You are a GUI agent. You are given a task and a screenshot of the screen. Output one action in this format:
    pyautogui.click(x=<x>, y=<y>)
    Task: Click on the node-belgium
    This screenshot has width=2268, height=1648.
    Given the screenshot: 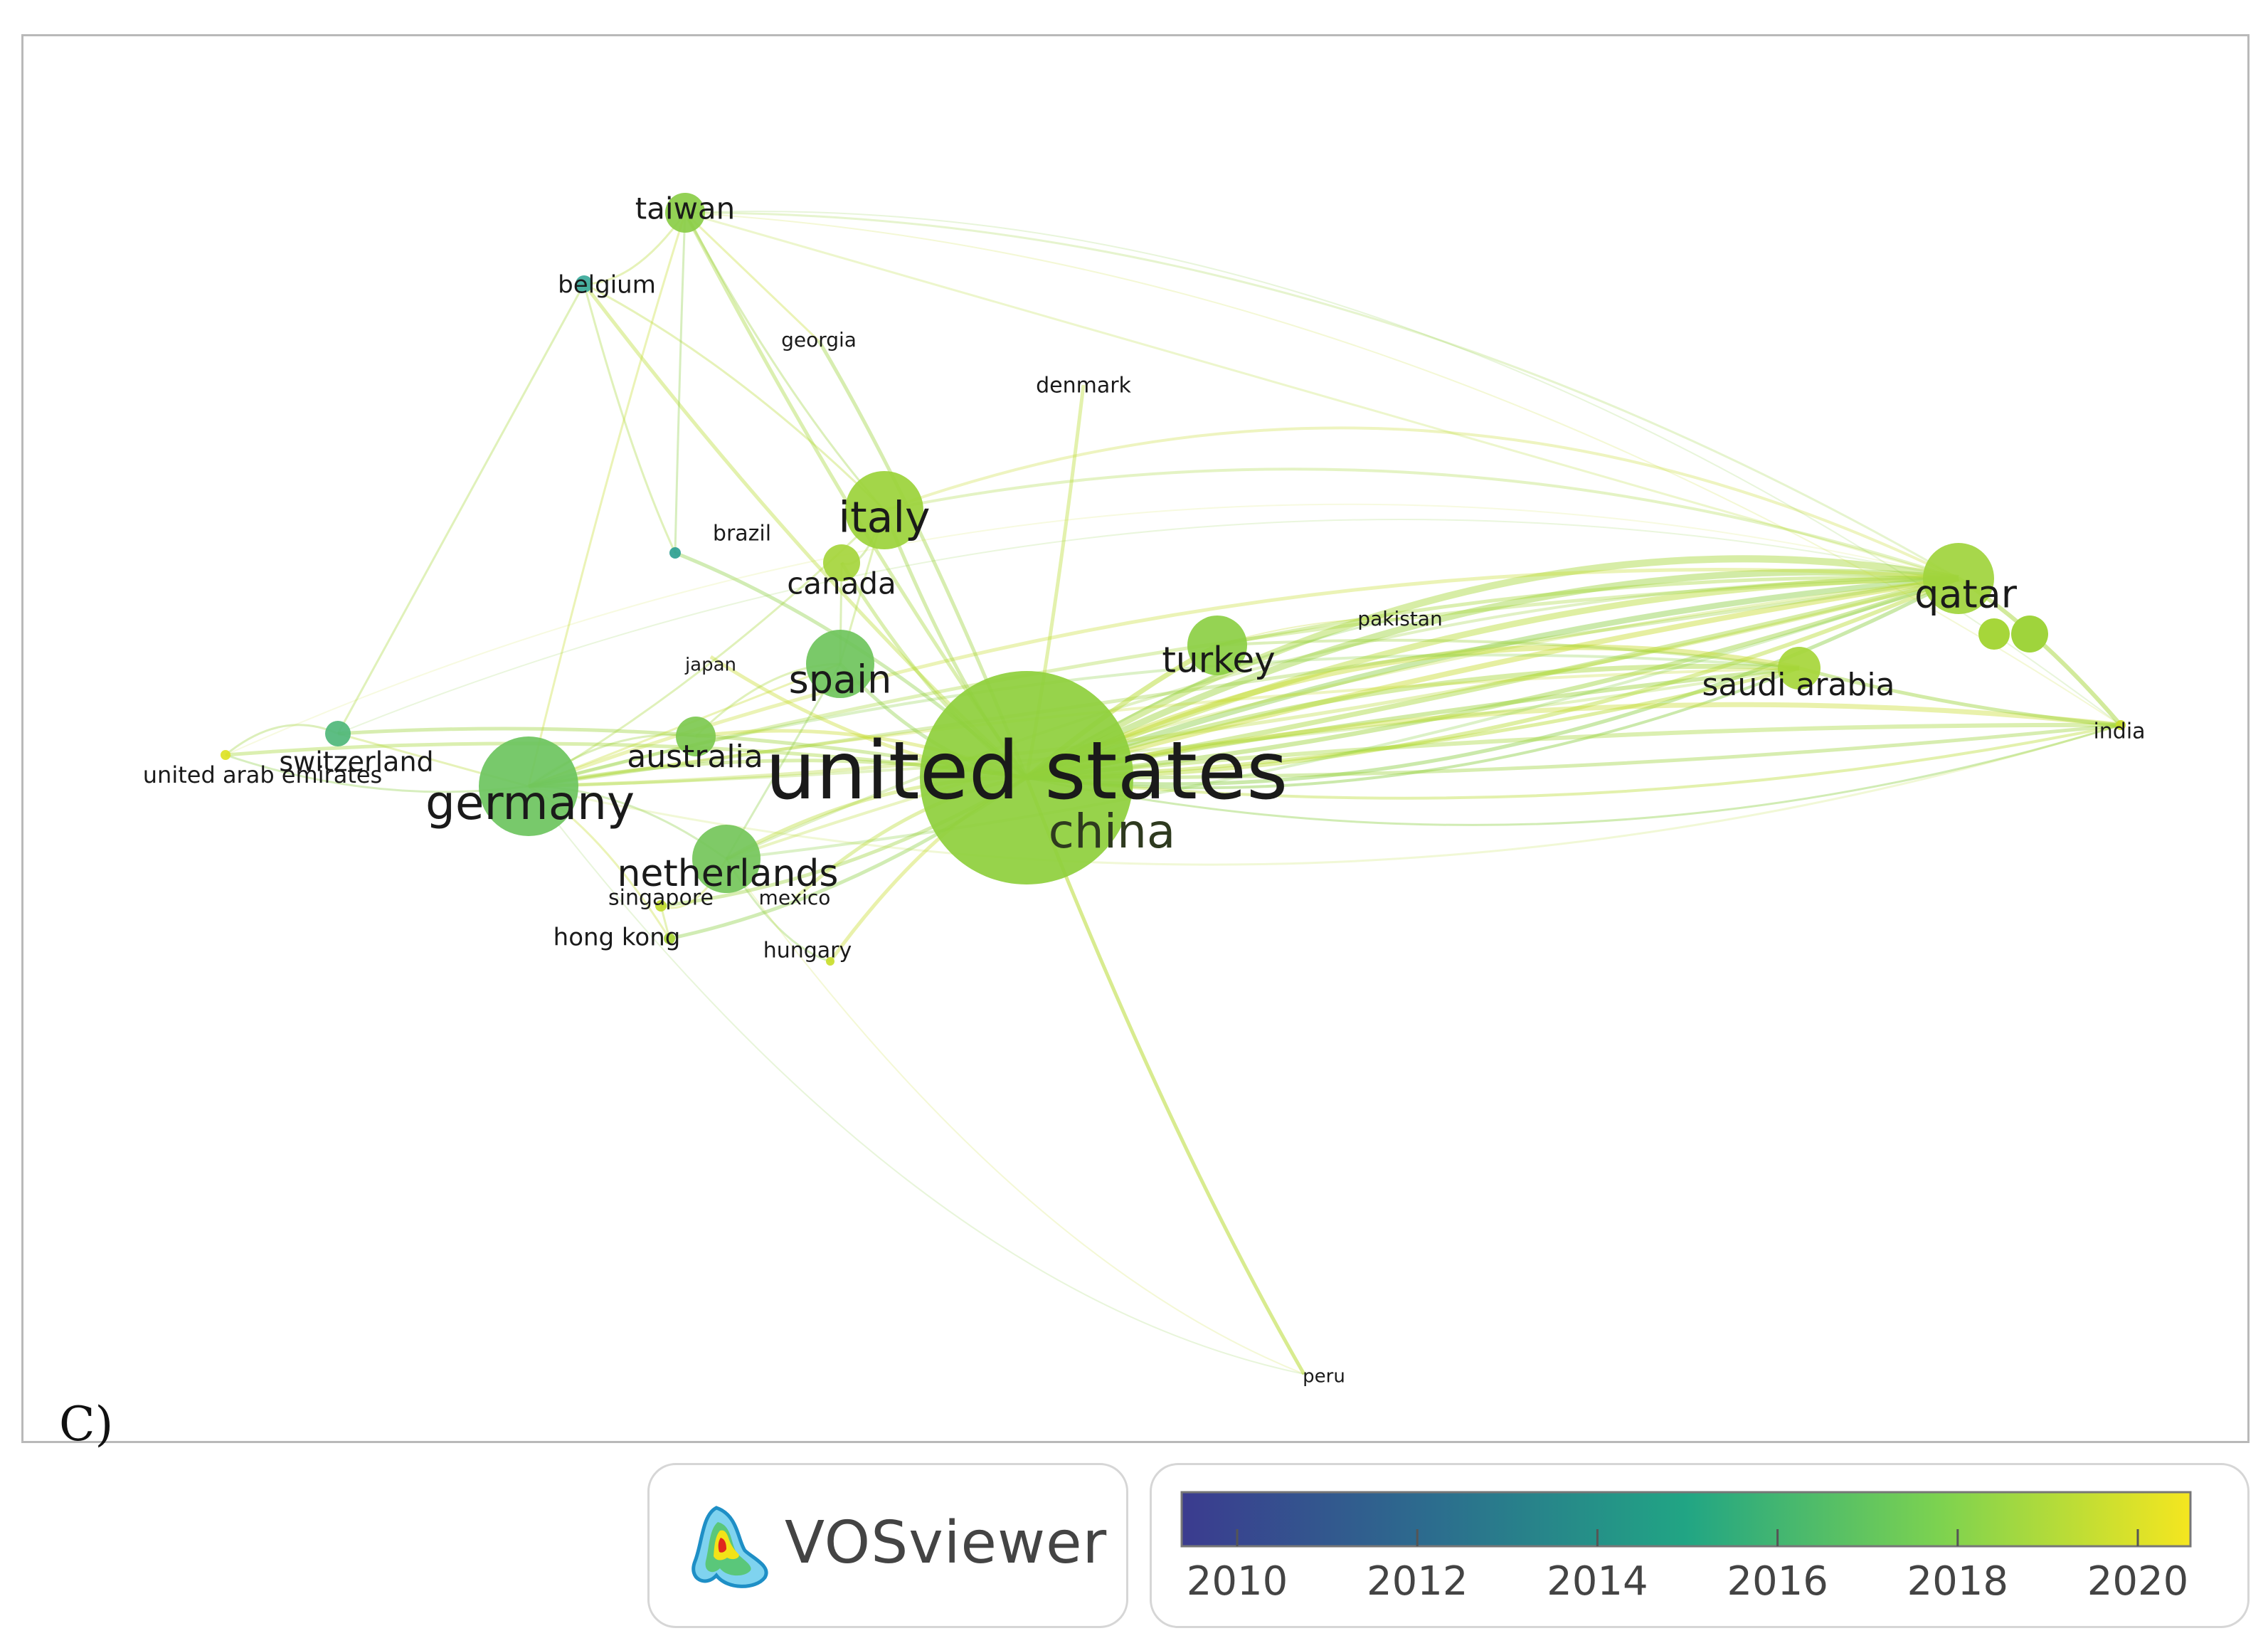 What is the action you would take?
    pyautogui.click(x=585, y=283)
    